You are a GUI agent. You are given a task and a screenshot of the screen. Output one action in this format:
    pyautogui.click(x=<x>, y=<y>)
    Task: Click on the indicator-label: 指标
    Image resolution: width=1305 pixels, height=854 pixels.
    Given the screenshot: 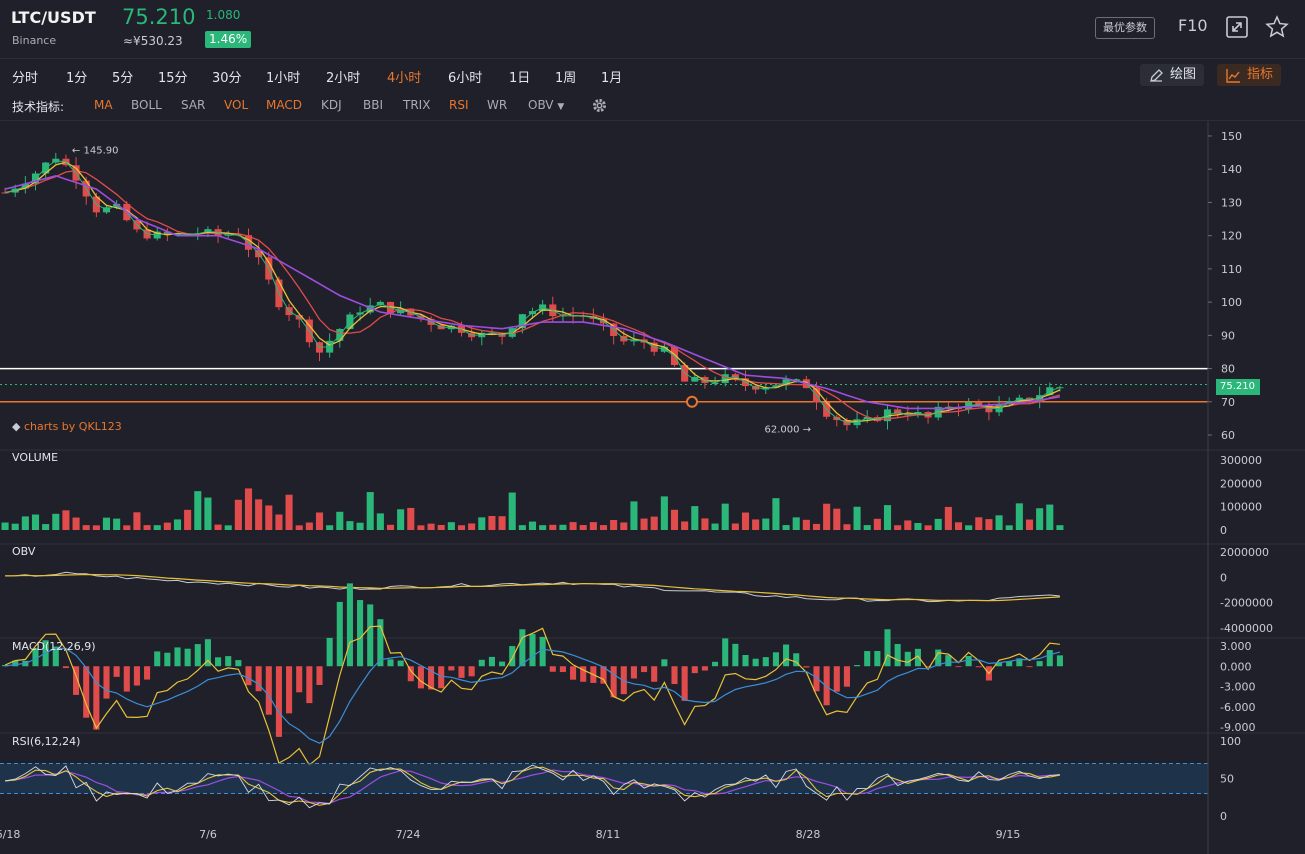 What is the action you would take?
    pyautogui.click(x=1260, y=74)
    